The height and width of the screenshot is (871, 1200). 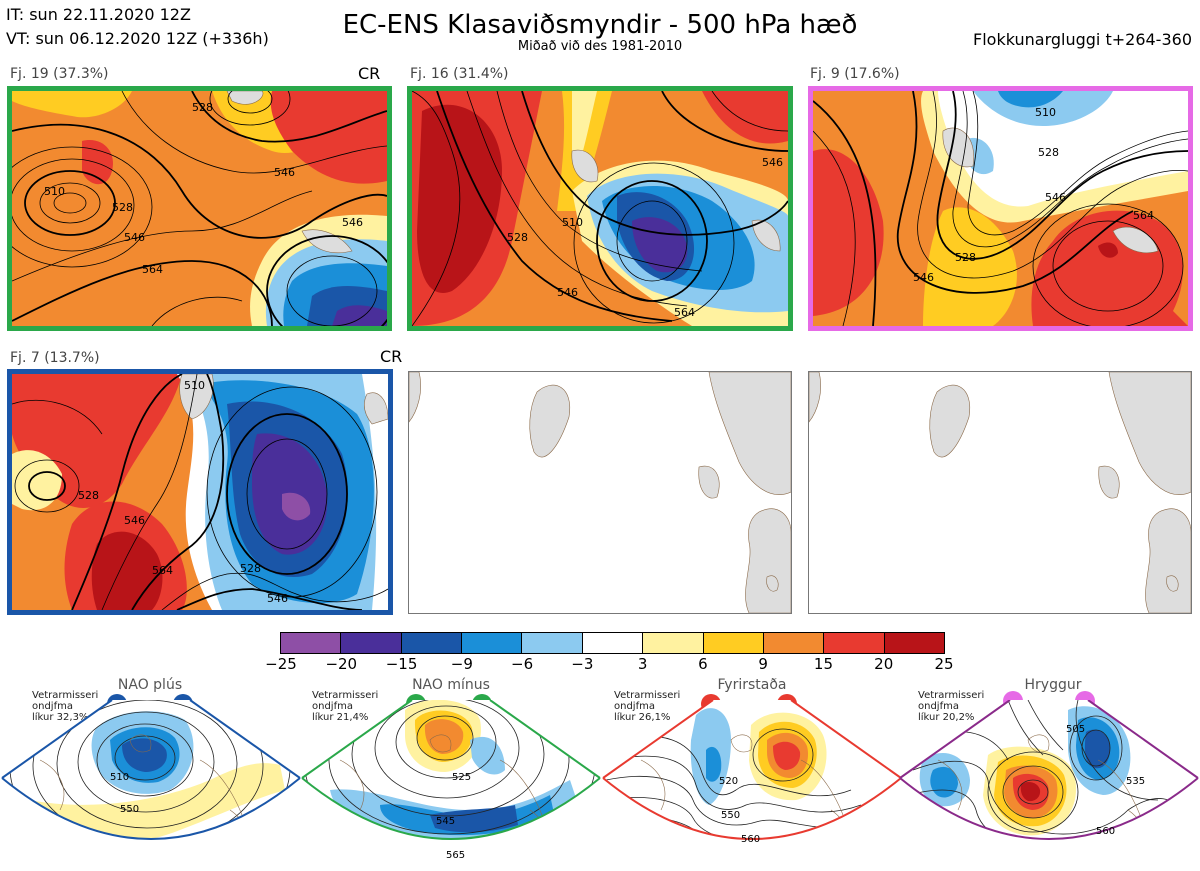 What do you see at coordinates (582, 664) in the screenshot?
I see `colorbar-tick-label: −3` at bounding box center [582, 664].